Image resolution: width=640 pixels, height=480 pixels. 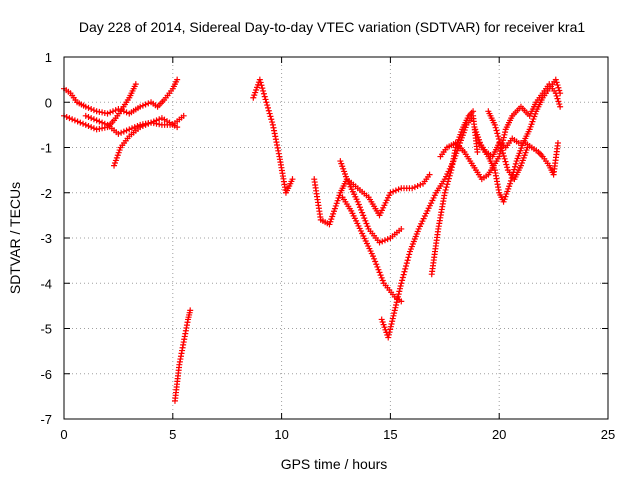 What do you see at coordinates (48, 102) in the screenshot?
I see `y-tick-label: 0` at bounding box center [48, 102].